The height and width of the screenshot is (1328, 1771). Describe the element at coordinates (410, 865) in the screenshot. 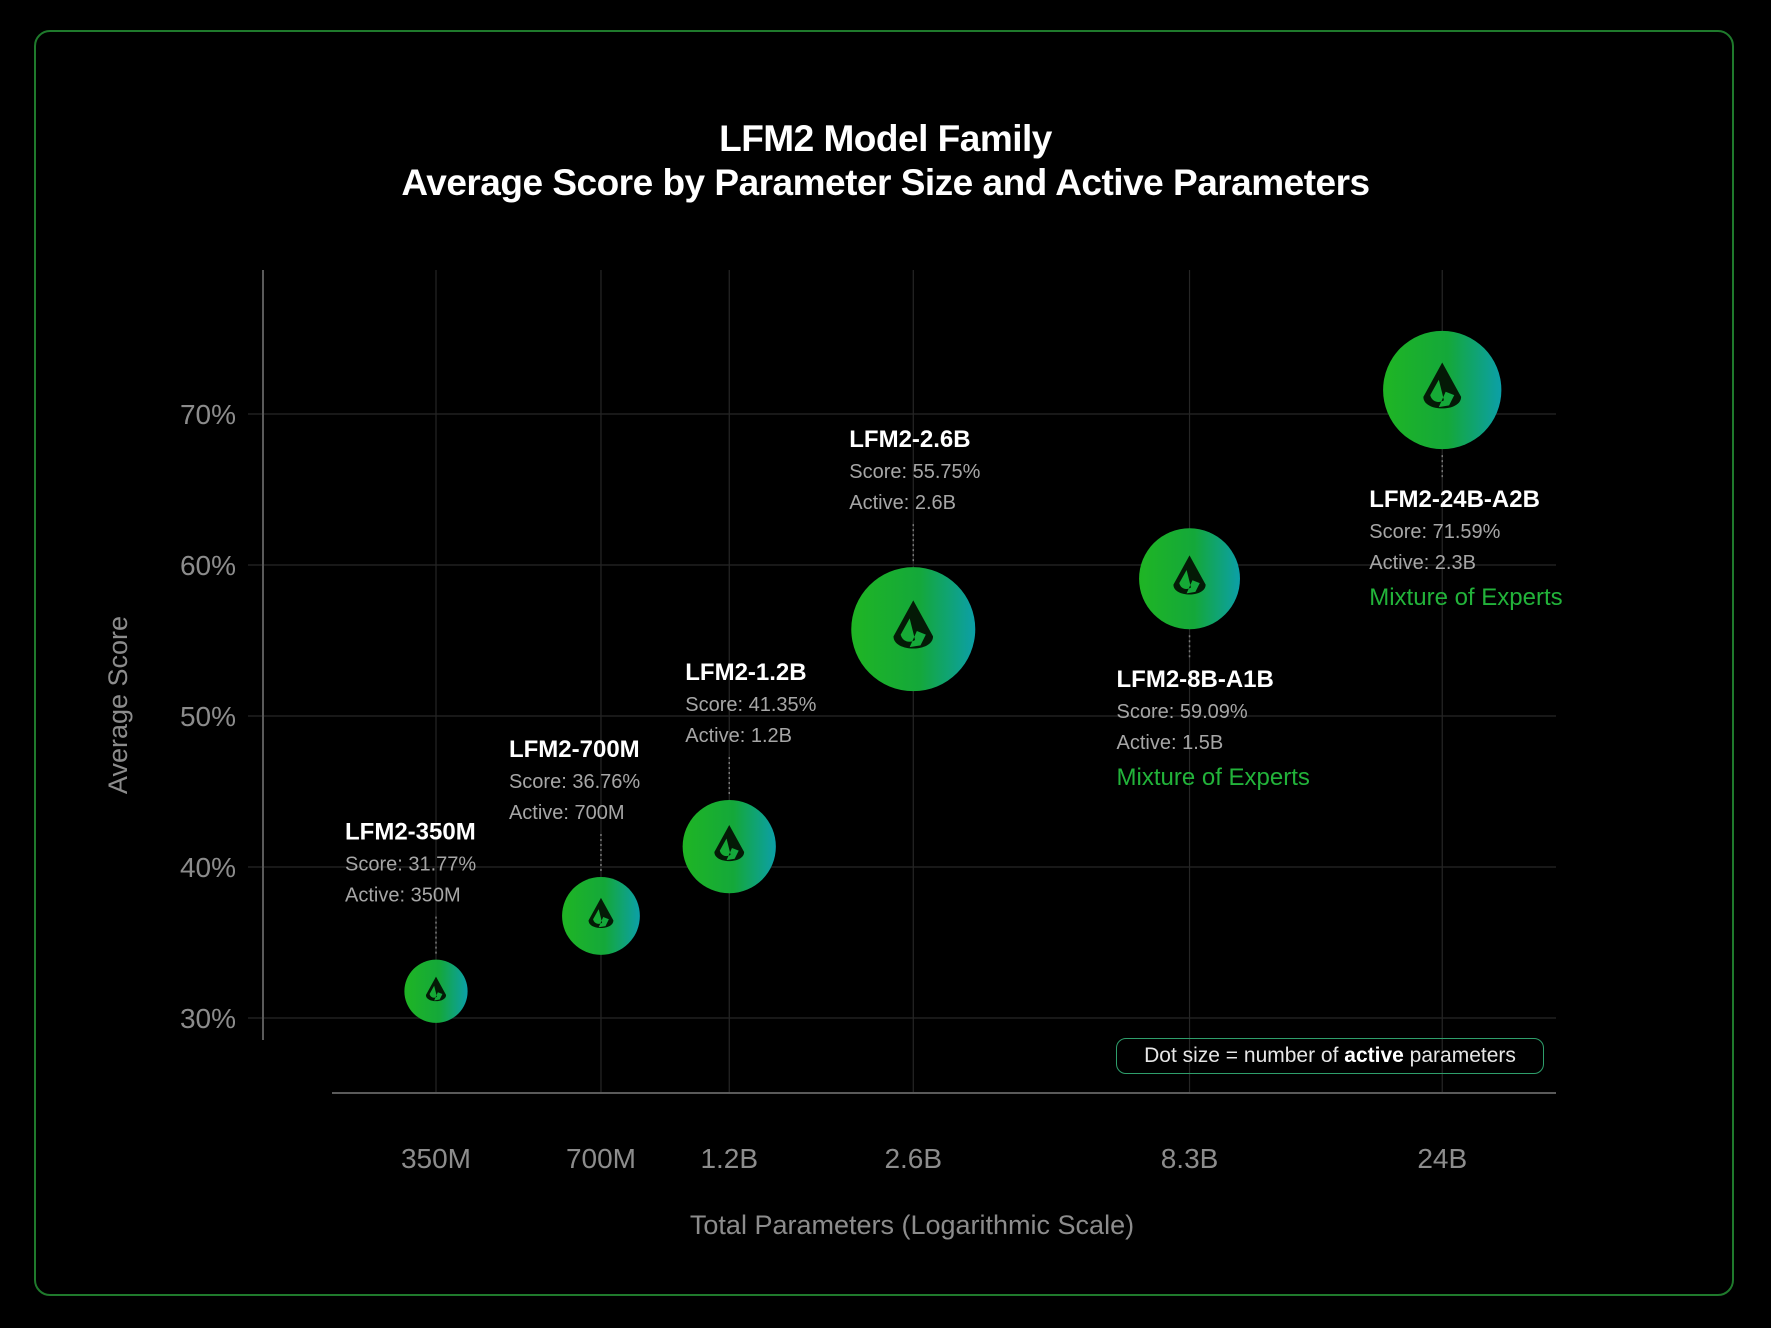

I see `point-score-label: Score: 31.77%` at that location.